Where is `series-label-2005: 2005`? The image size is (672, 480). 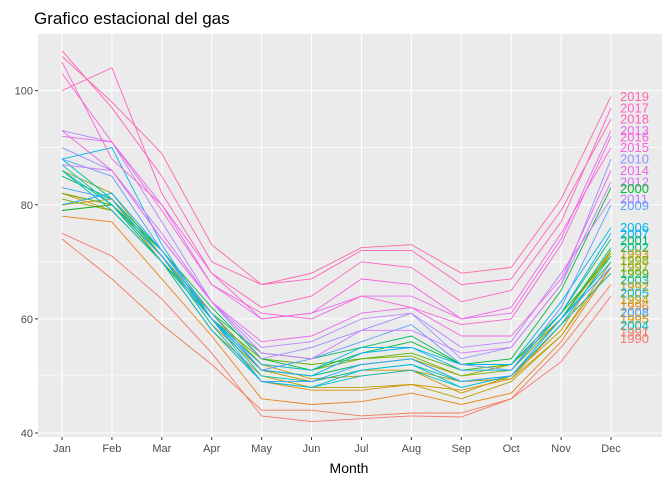 series-label-2005: 2005 is located at coordinates (634, 293).